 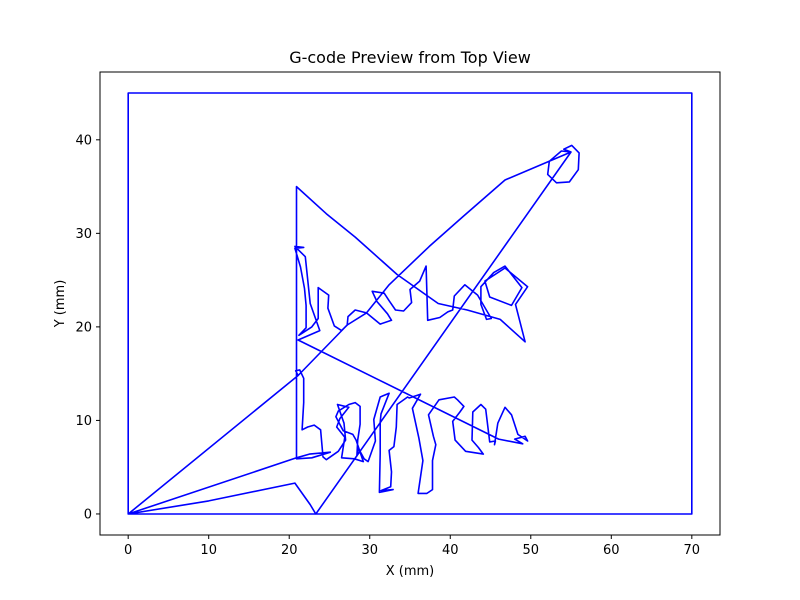 I want to click on x-axis-label: X (mm), so click(x=410, y=571).